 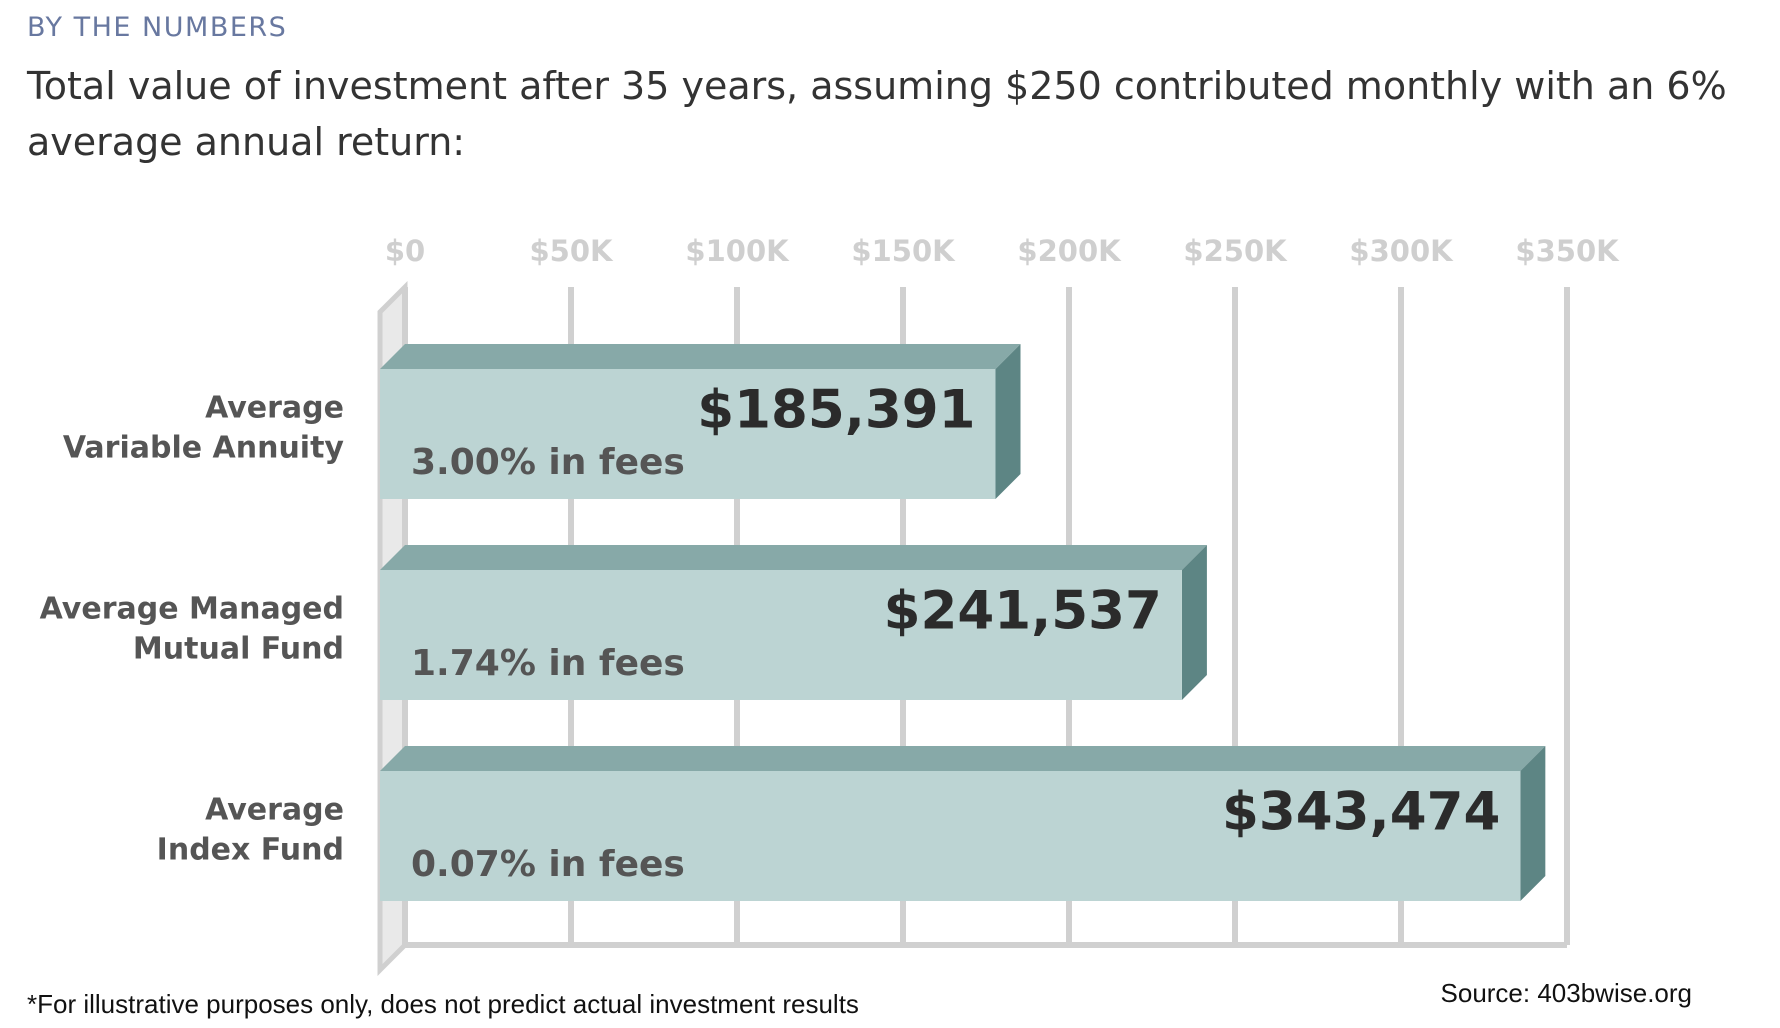 What do you see at coordinates (571, 251) in the screenshot?
I see `x-tick-label: $50K` at bounding box center [571, 251].